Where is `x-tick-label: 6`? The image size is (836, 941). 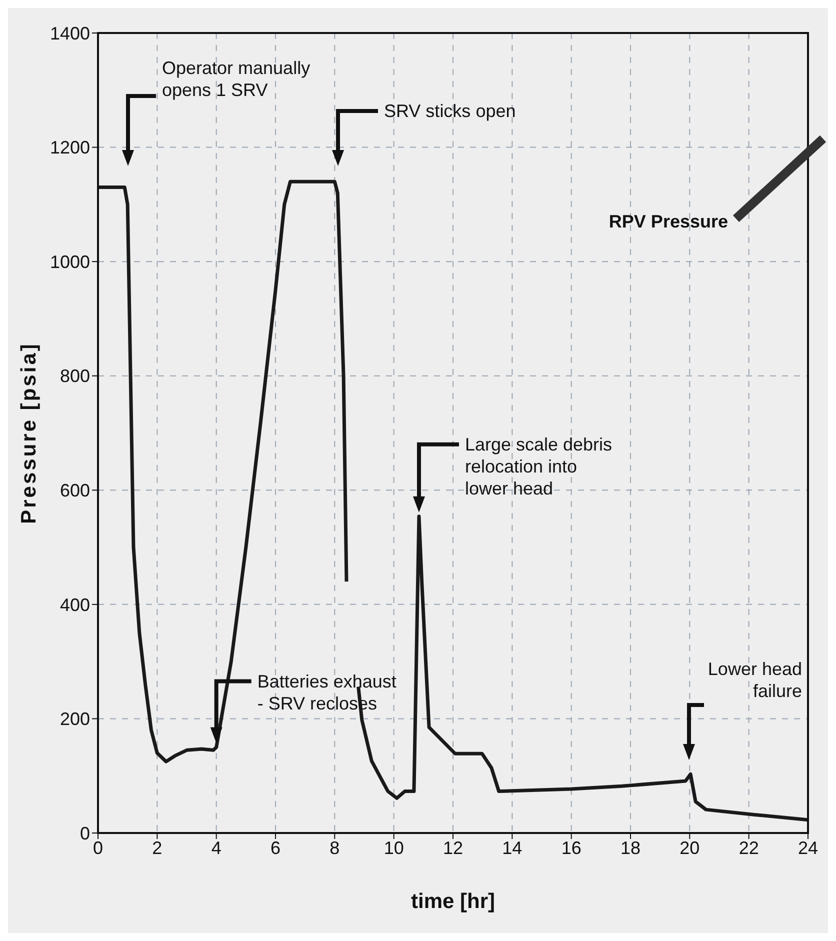
x-tick-label: 6 is located at coordinates (275, 848).